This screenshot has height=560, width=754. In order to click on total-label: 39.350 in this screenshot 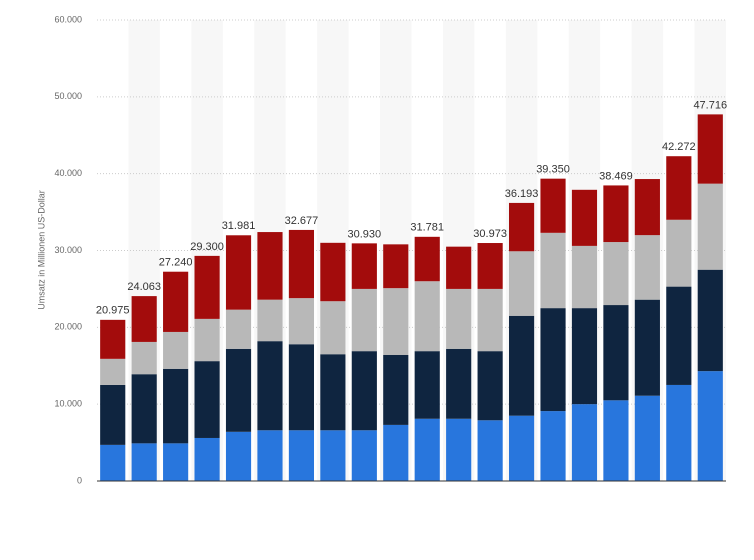, I will do `click(553, 170)`.